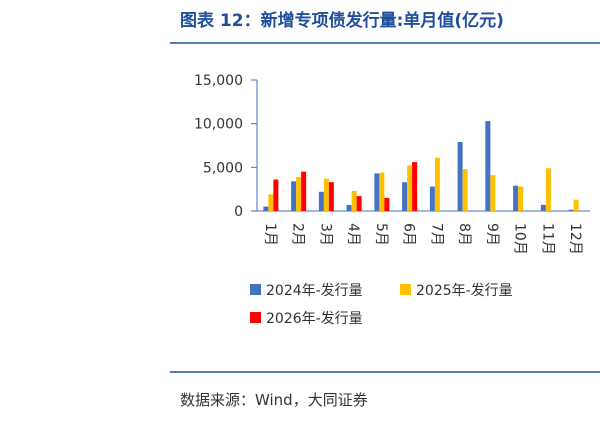  I want to click on x-tick-label: 8月, so click(464, 234).